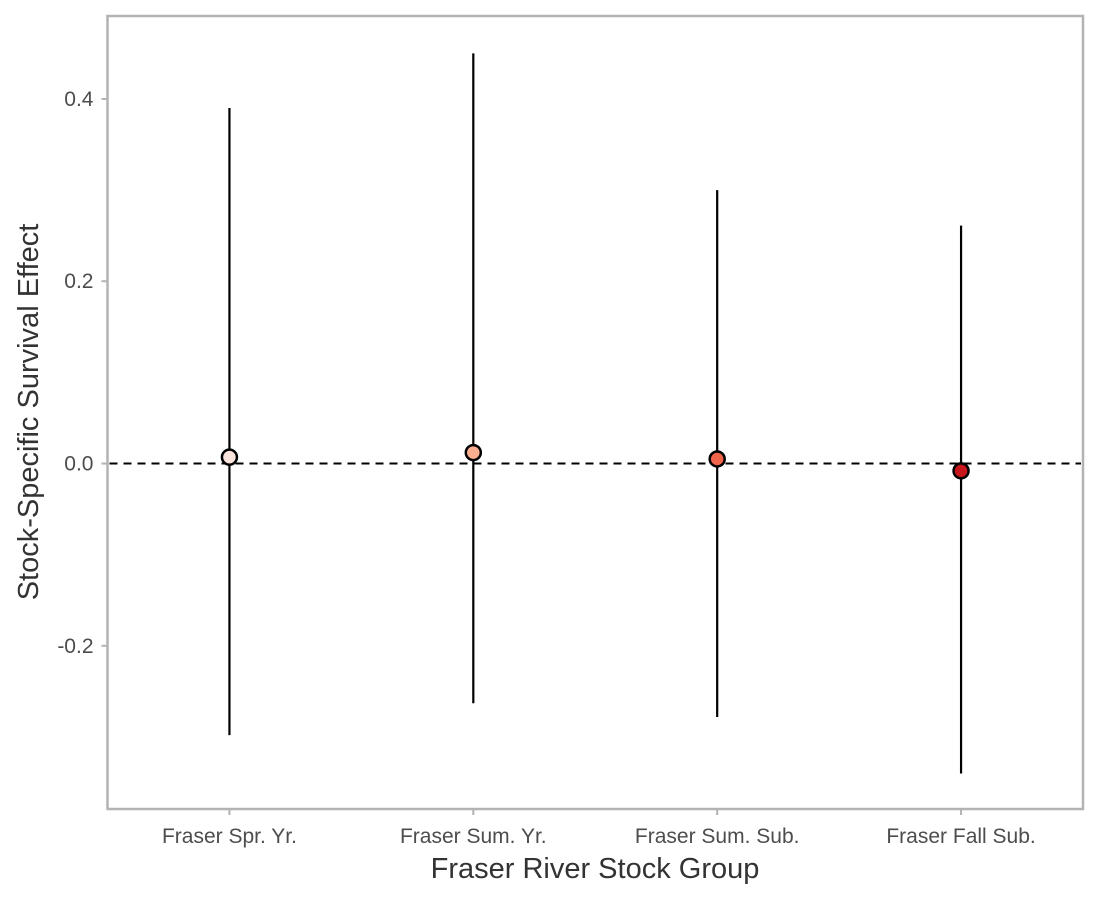 This screenshot has height=900, width=1100. What do you see at coordinates (75, 646) in the screenshot?
I see `y-tick-label: -0.2` at bounding box center [75, 646].